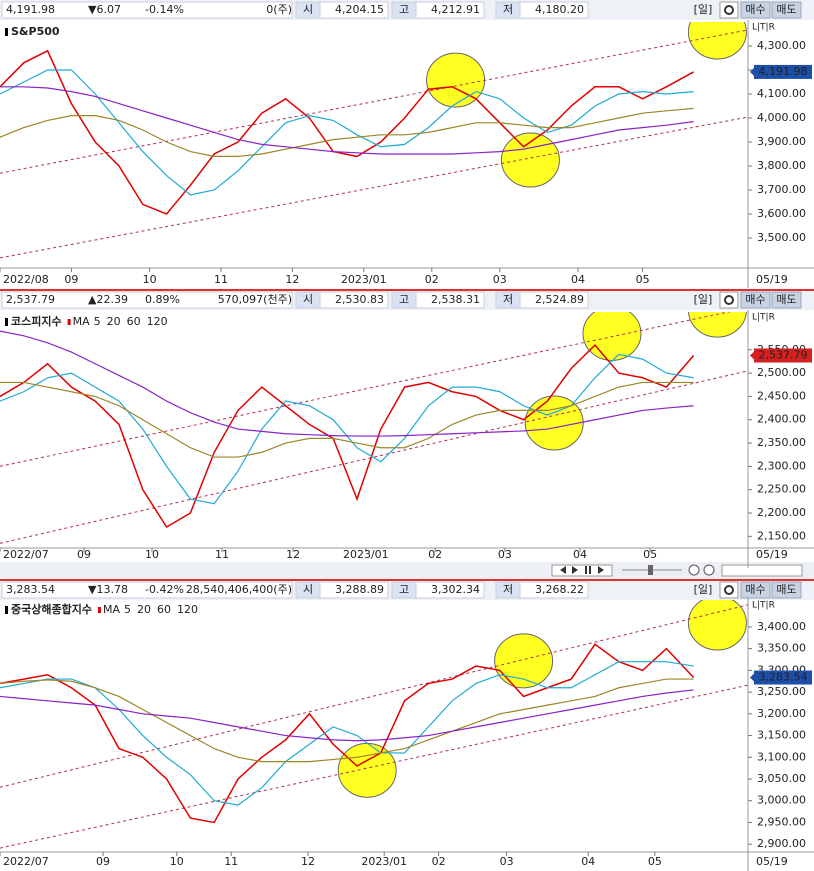  What do you see at coordinates (508, 299) in the screenshot?
I see `low-label: 저` at bounding box center [508, 299].